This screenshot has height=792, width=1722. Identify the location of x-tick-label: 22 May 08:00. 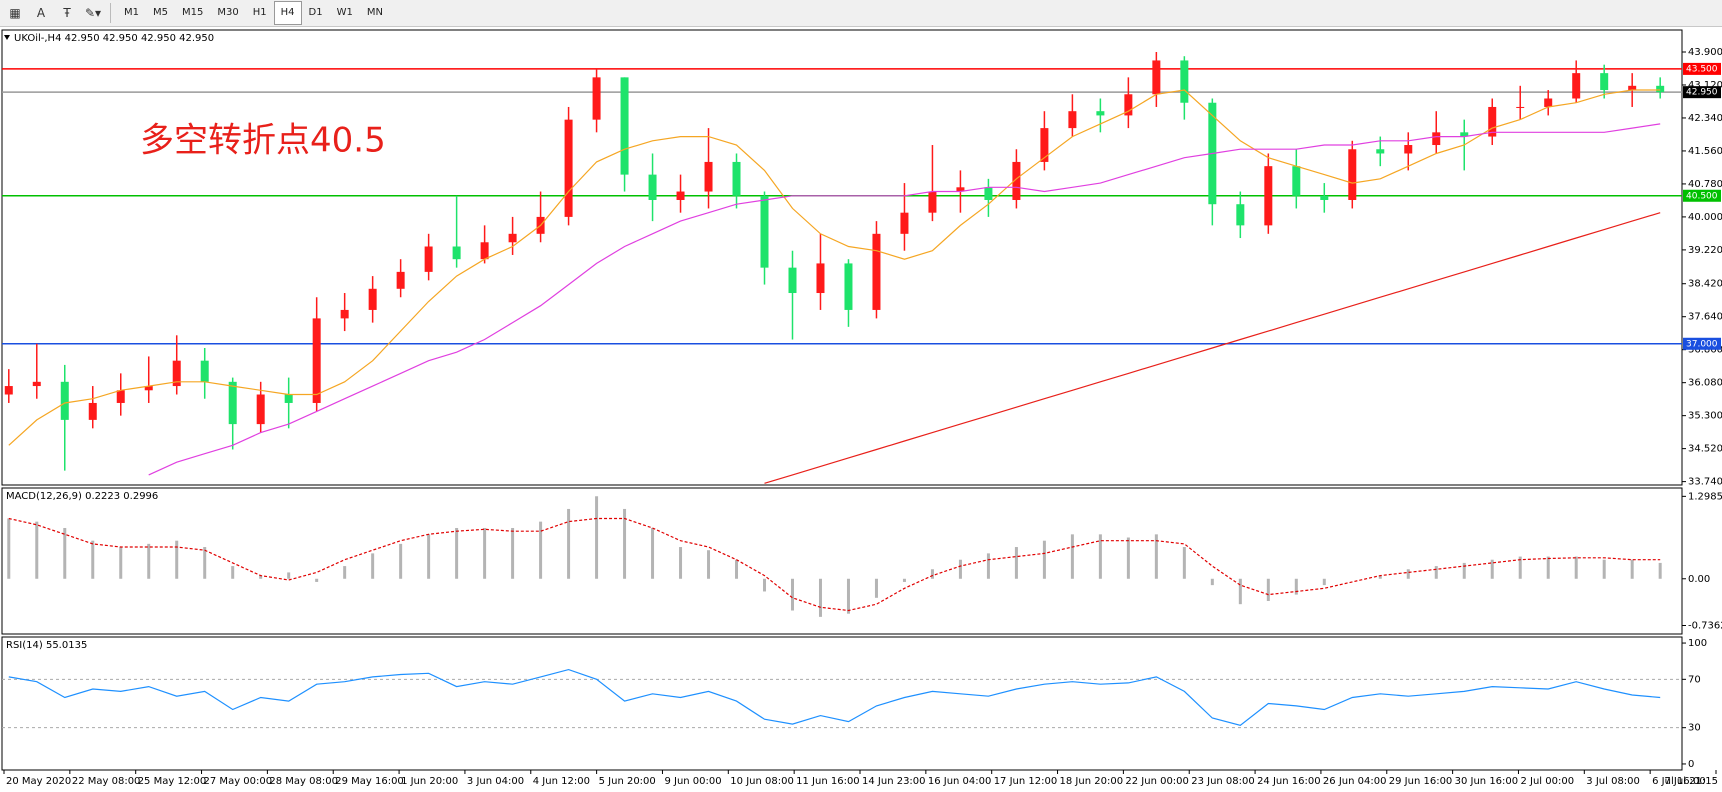
(106, 781).